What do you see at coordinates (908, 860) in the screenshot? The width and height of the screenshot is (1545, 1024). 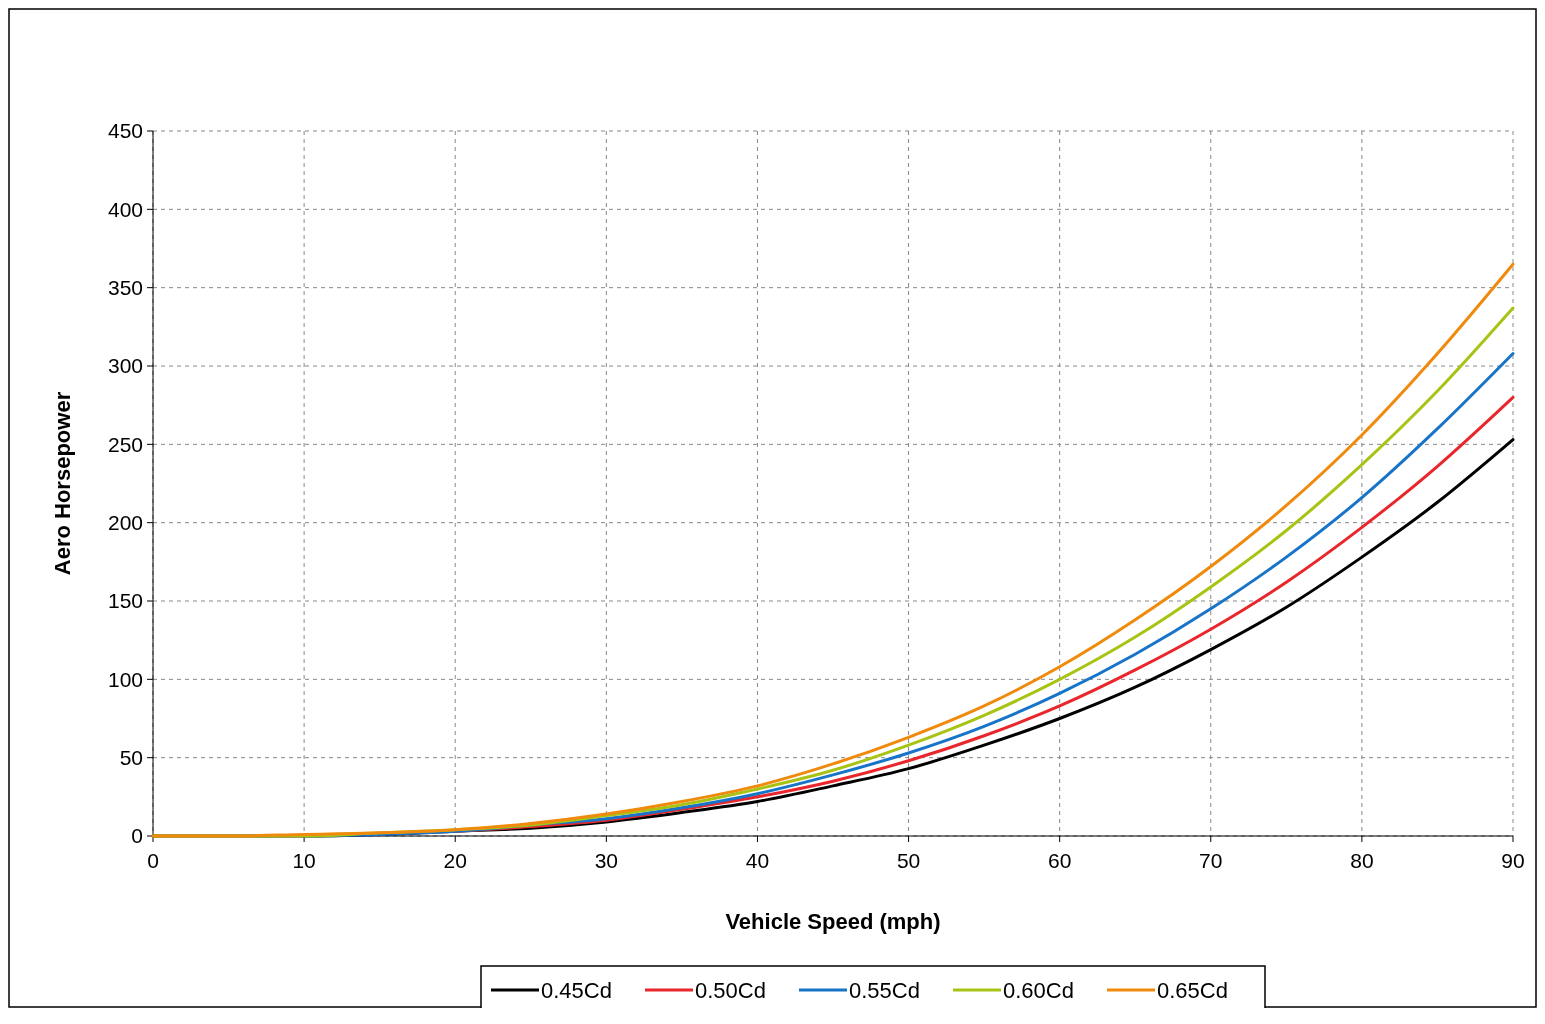 I see `x-tick-label: 50` at bounding box center [908, 860].